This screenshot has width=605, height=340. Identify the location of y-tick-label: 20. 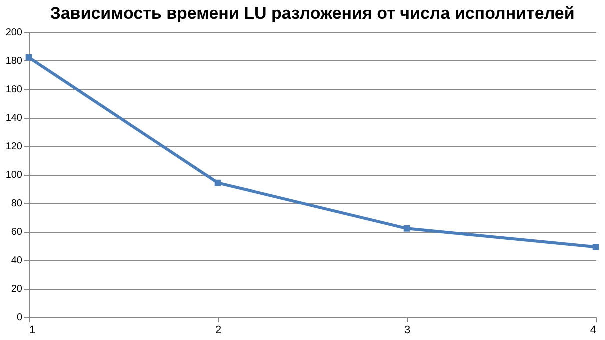
(17, 289).